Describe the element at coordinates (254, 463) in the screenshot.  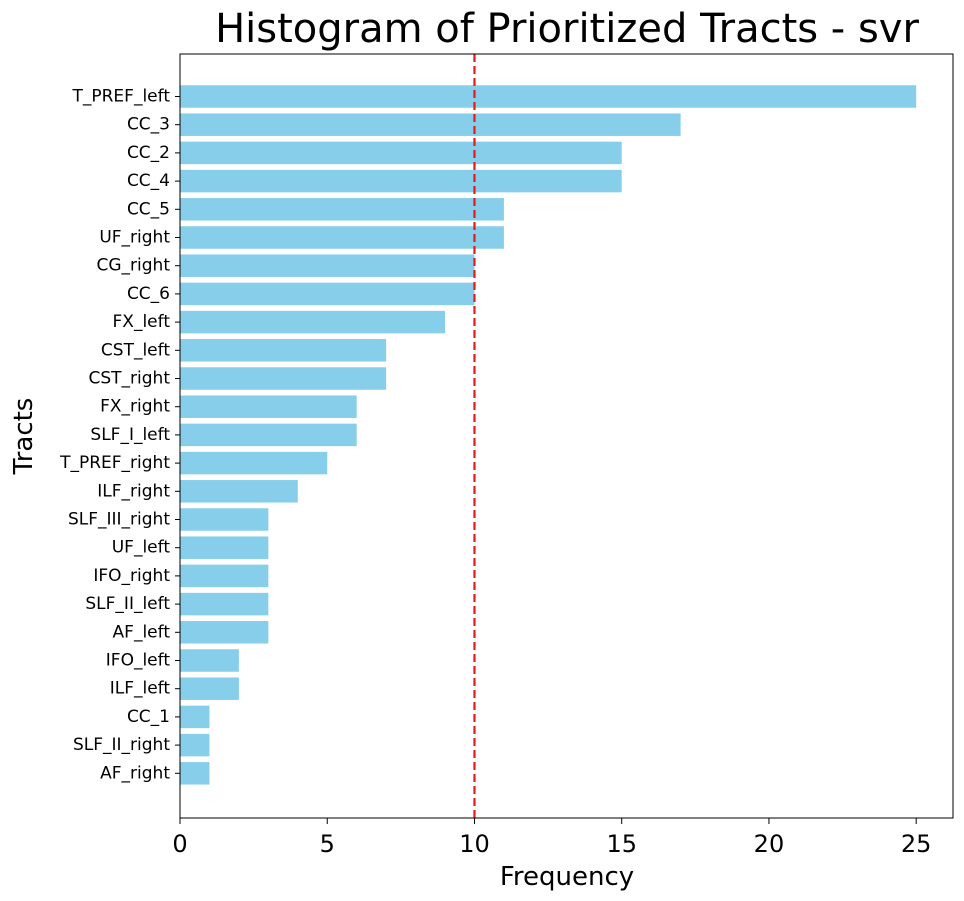
I see `bar-T_PREF_right` at that location.